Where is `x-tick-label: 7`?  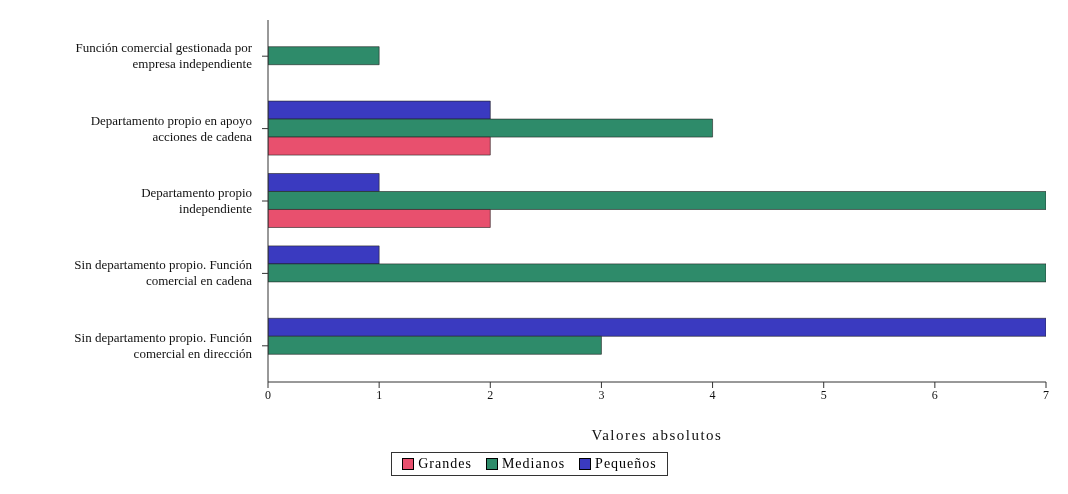
x-tick-label: 7 is located at coordinates (1046, 394).